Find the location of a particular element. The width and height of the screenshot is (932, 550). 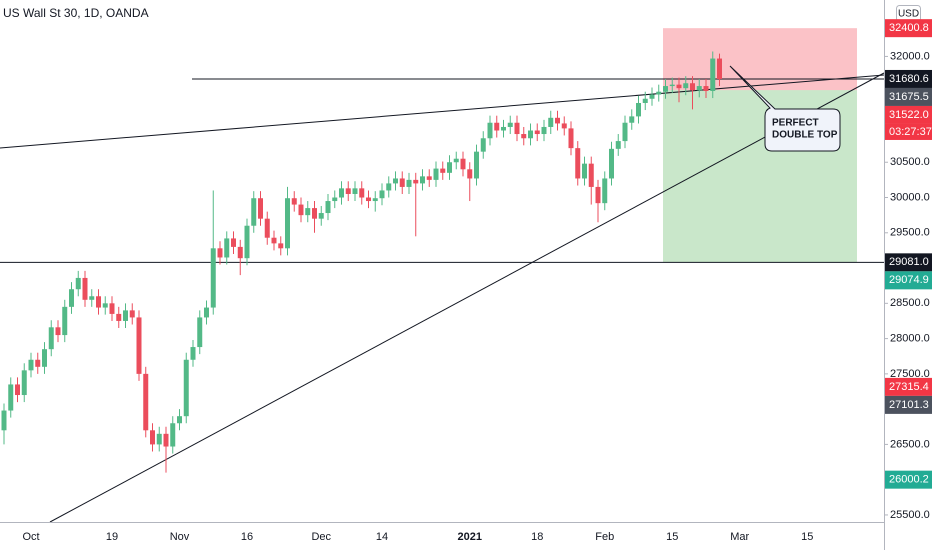

callout is located at coordinates (785, 108).